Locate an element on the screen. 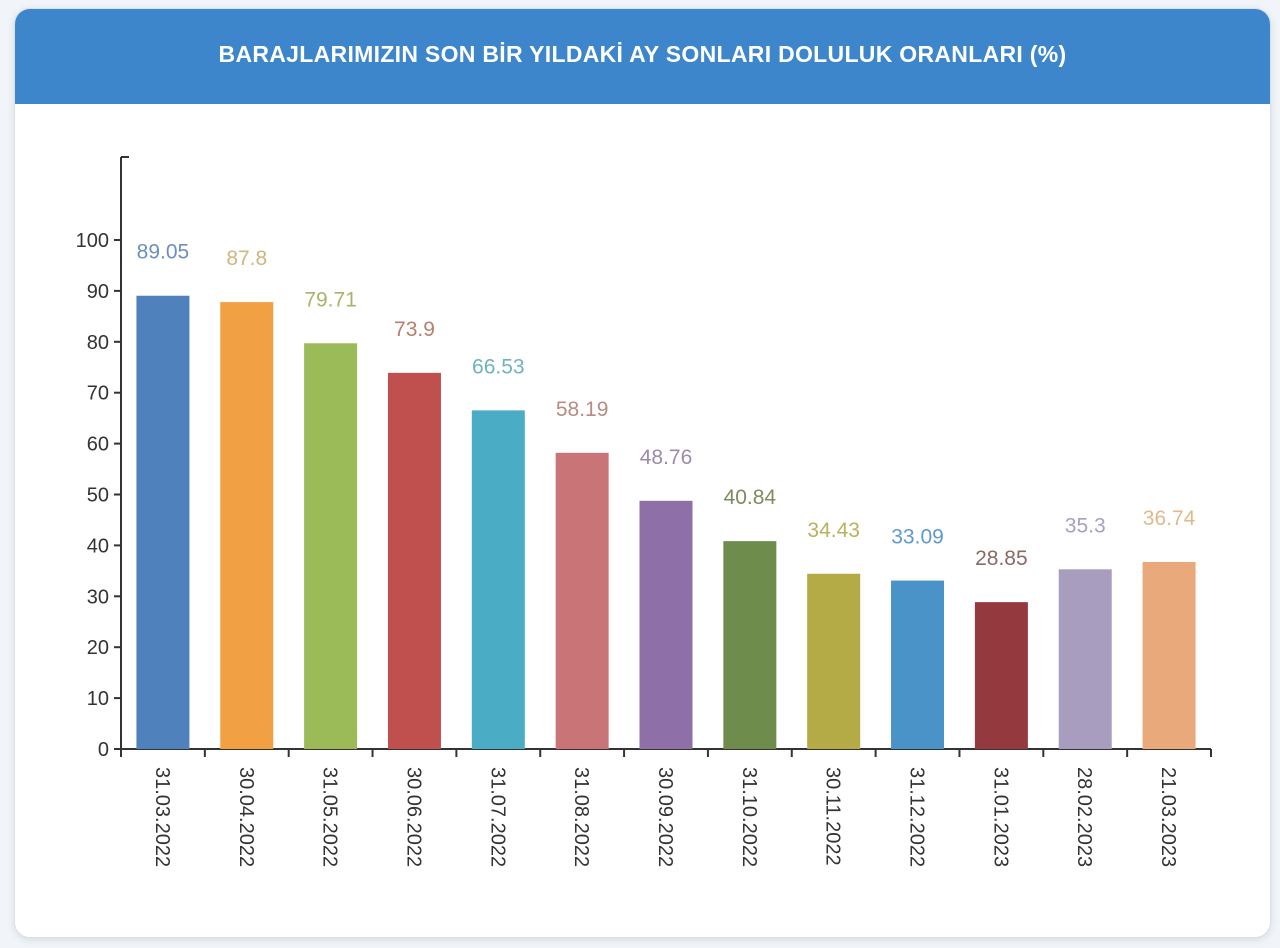 The image size is (1280, 948). x-tick-label: 21.03.2023 is located at coordinates (1168, 817).